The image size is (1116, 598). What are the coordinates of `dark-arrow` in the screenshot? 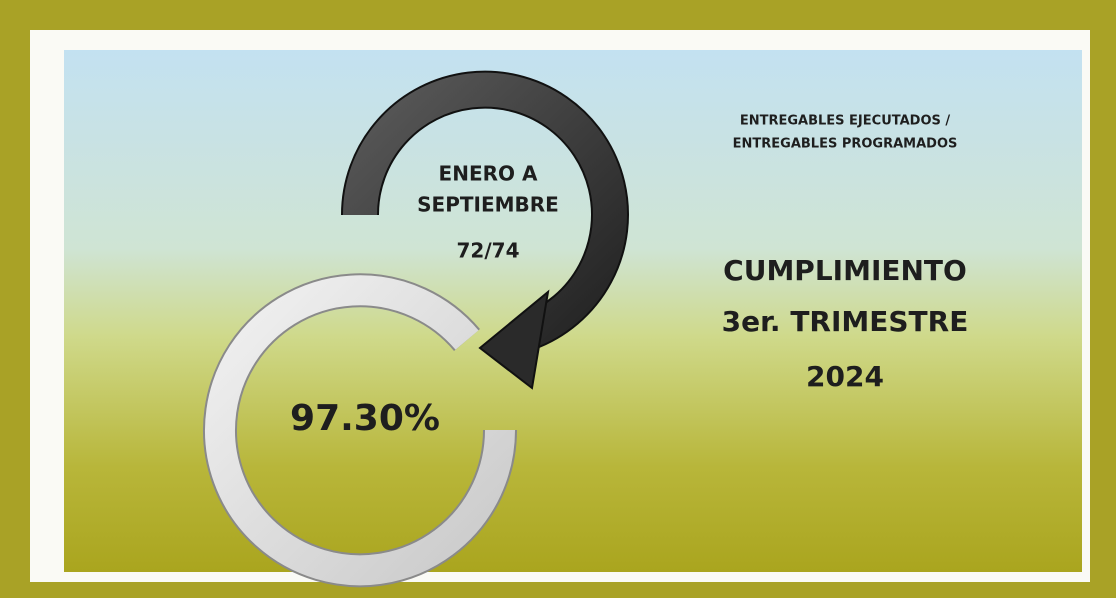 It's located at (484, 210).